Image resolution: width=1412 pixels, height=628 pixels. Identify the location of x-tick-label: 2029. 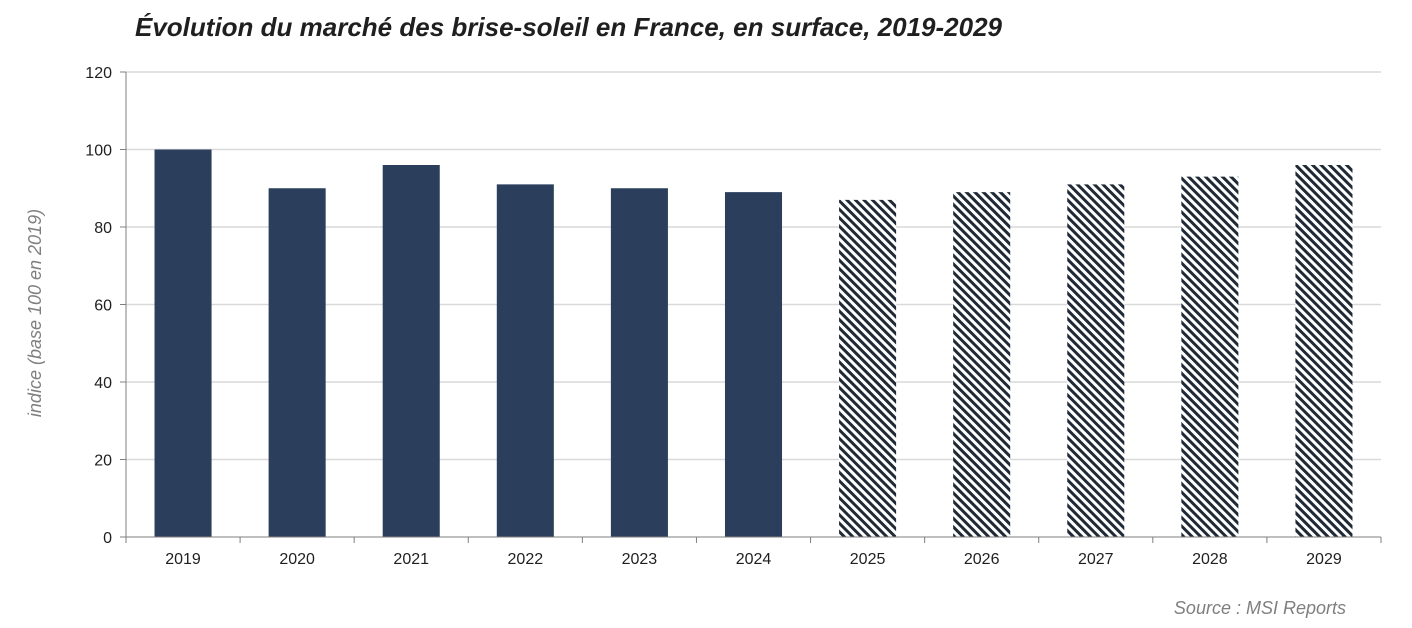
(1324, 559).